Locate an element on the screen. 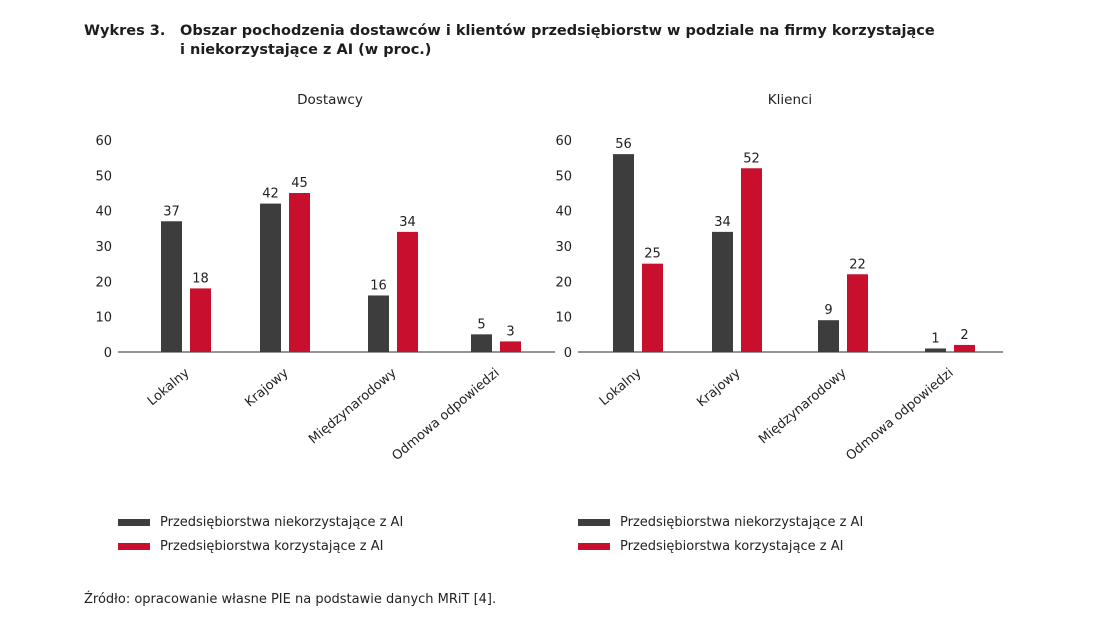 The image size is (1103, 633). data-label: 45 is located at coordinates (299, 183).